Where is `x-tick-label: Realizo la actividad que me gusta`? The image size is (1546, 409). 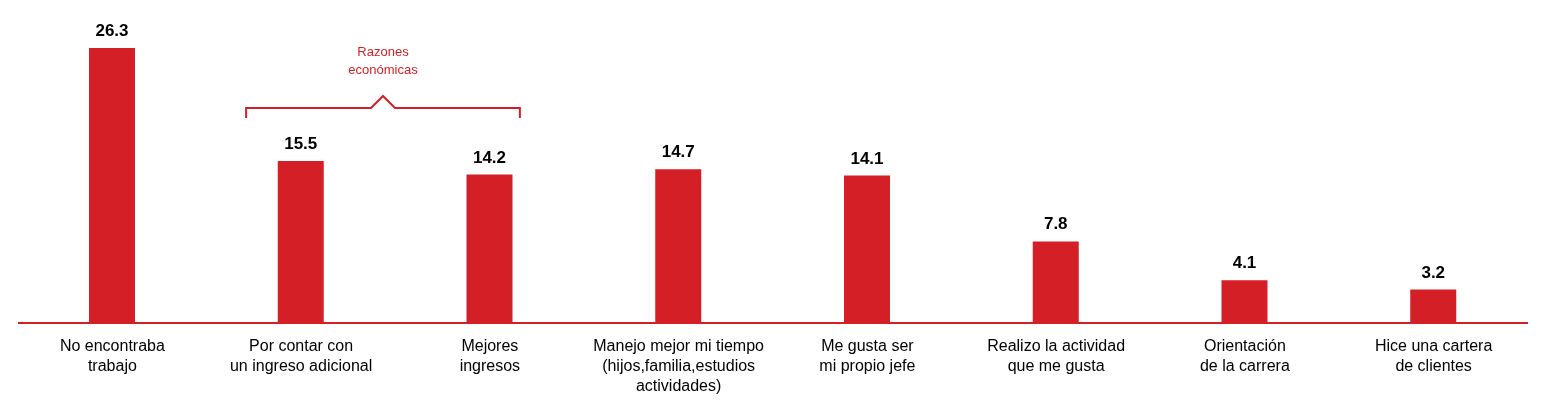 x-tick-label: Realizo la actividad que me gusta is located at coordinates (1056, 355).